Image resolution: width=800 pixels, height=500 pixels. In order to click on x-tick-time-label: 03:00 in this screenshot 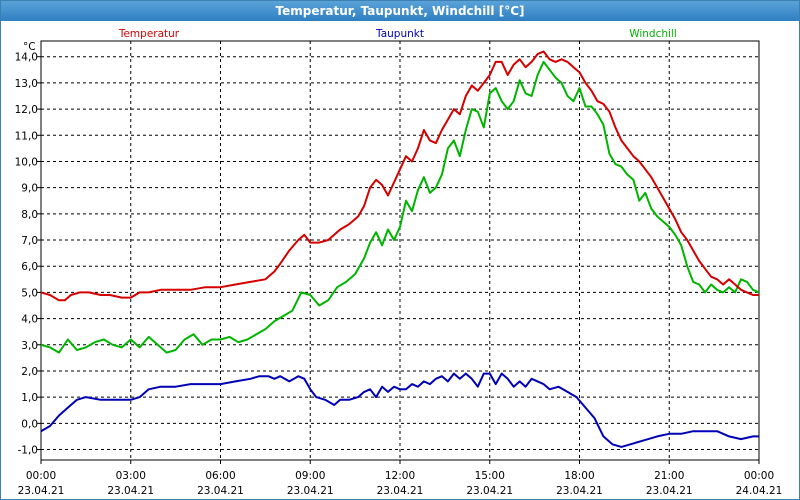, I will do `click(131, 476)`.